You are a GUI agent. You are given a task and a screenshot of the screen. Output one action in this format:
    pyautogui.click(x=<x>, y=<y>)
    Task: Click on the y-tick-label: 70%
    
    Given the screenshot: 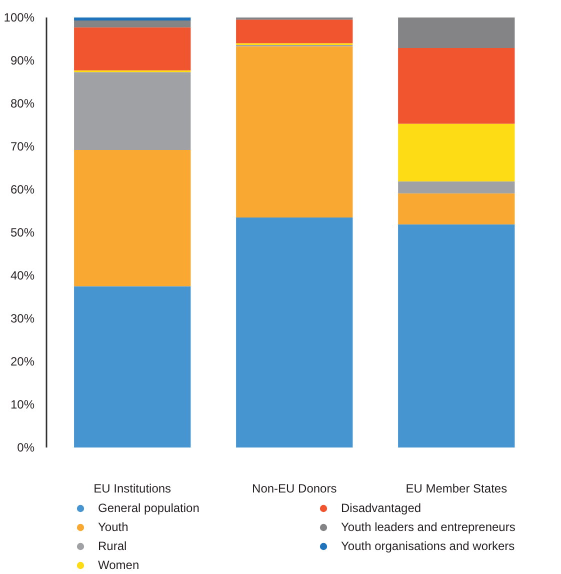 What is the action you would take?
    pyautogui.click(x=22, y=147)
    